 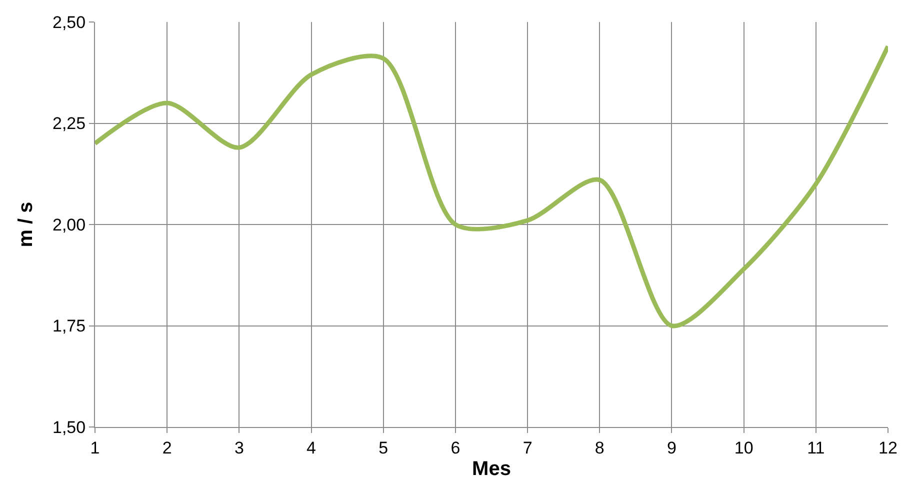 I want to click on x-tick-label: 3, so click(x=239, y=448).